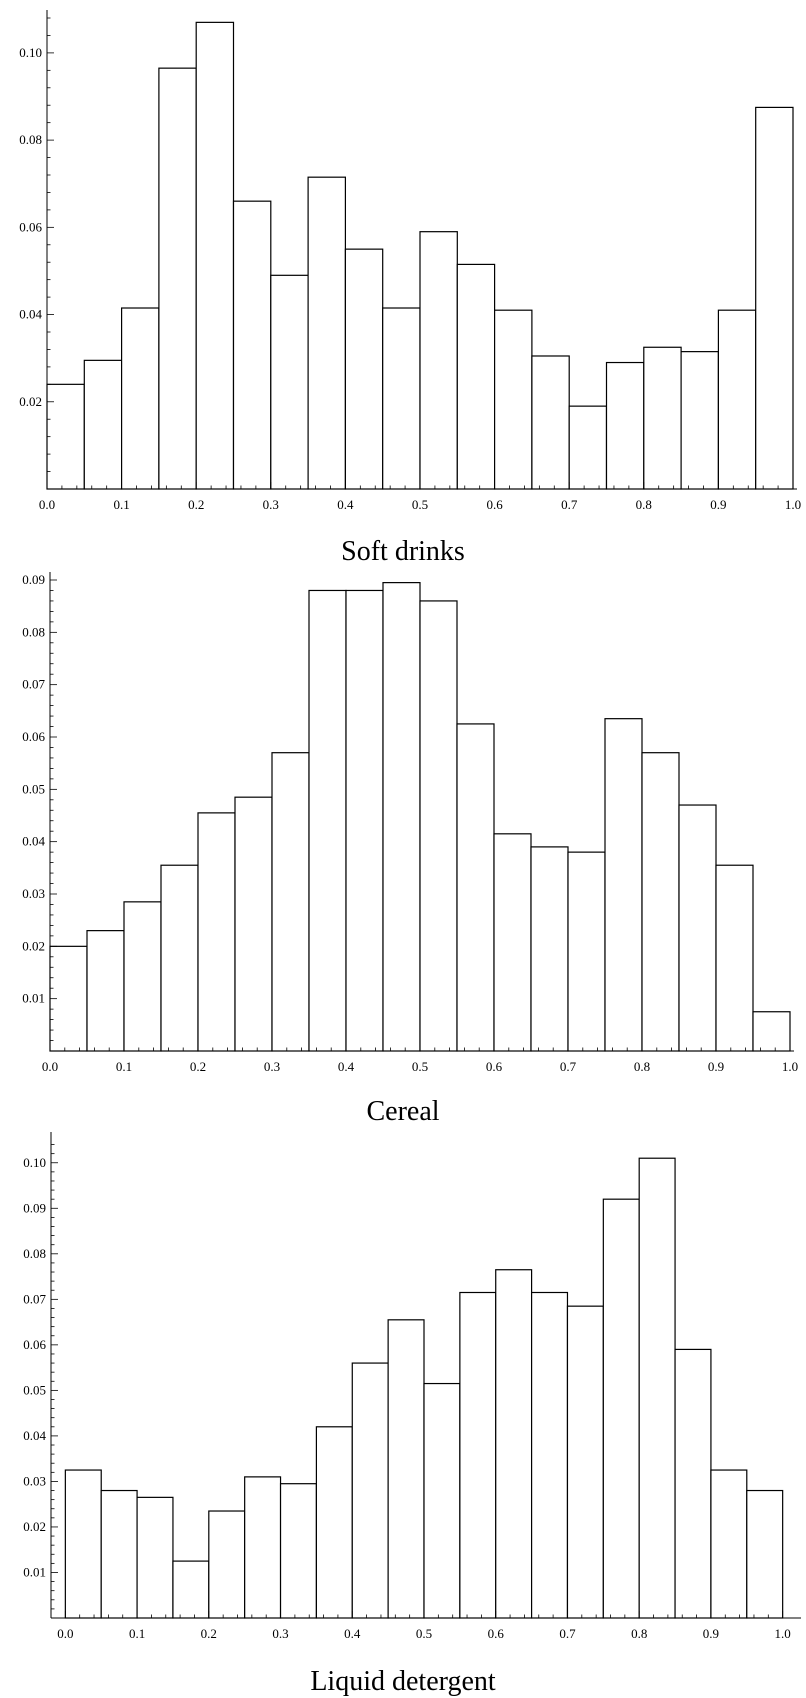 This screenshot has height=1698, width=806. Describe the element at coordinates (352, 1633) in the screenshot. I see `x-tick-label: 0.4` at that location.